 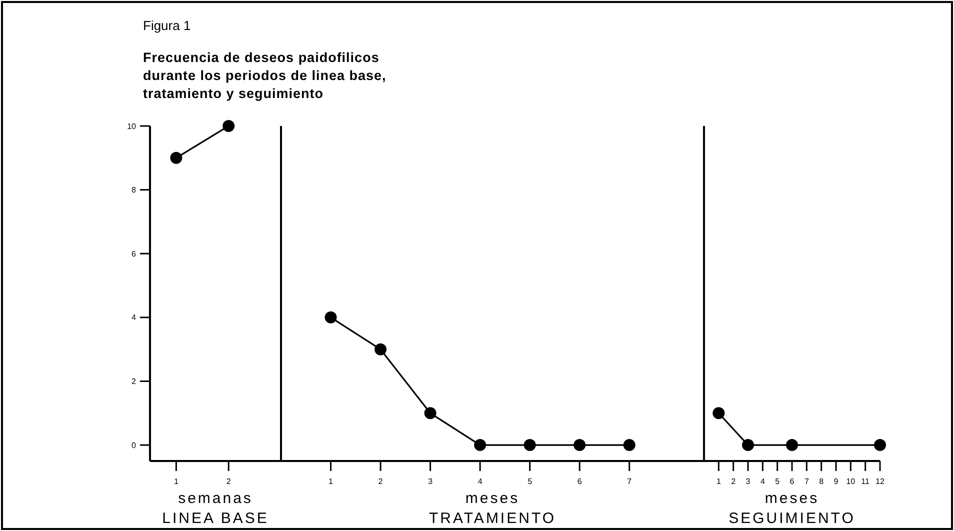 What do you see at coordinates (134, 190) in the screenshot?
I see `y-tick-label: 8` at bounding box center [134, 190].